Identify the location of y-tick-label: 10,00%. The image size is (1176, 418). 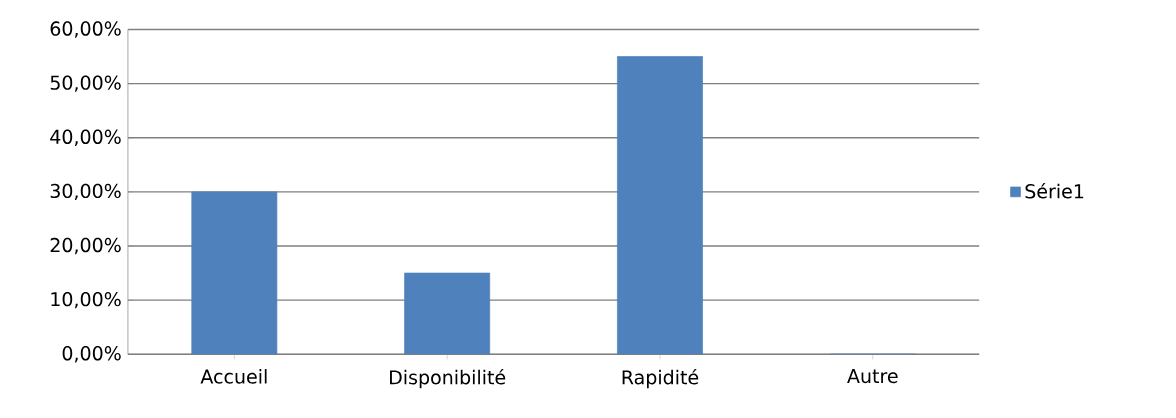
(86, 300).